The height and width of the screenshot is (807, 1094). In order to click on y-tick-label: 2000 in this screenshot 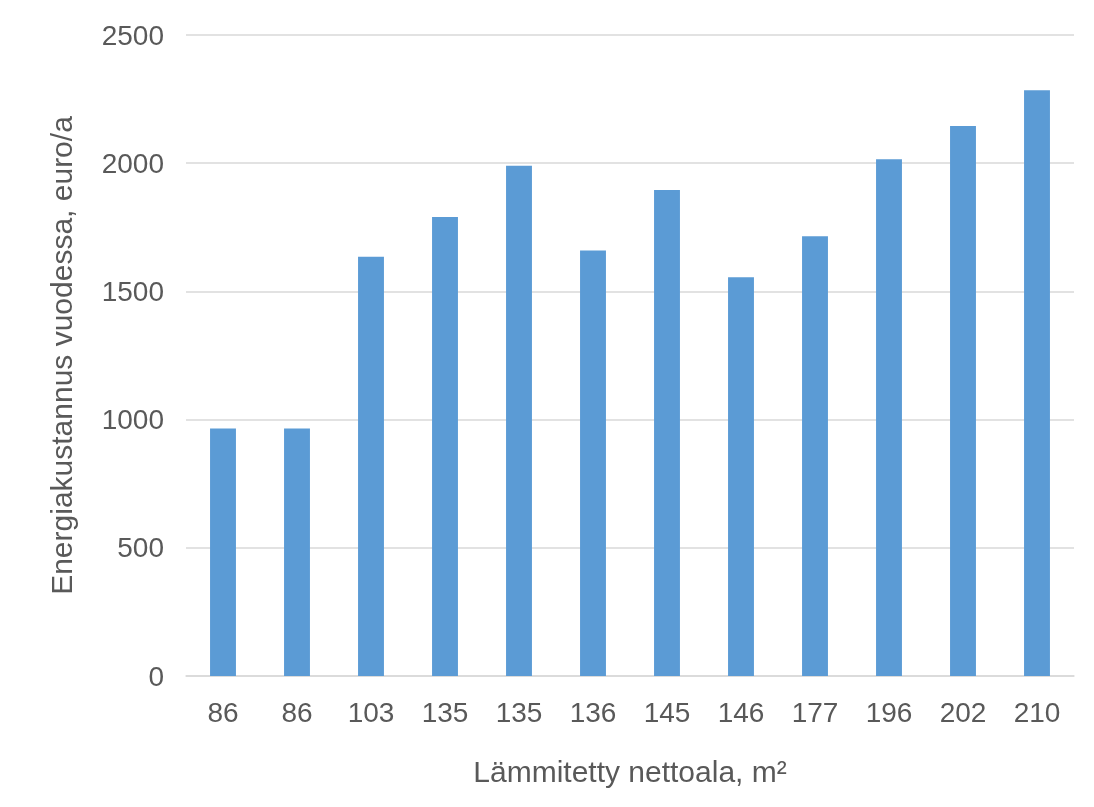, I will do `click(132, 163)`.